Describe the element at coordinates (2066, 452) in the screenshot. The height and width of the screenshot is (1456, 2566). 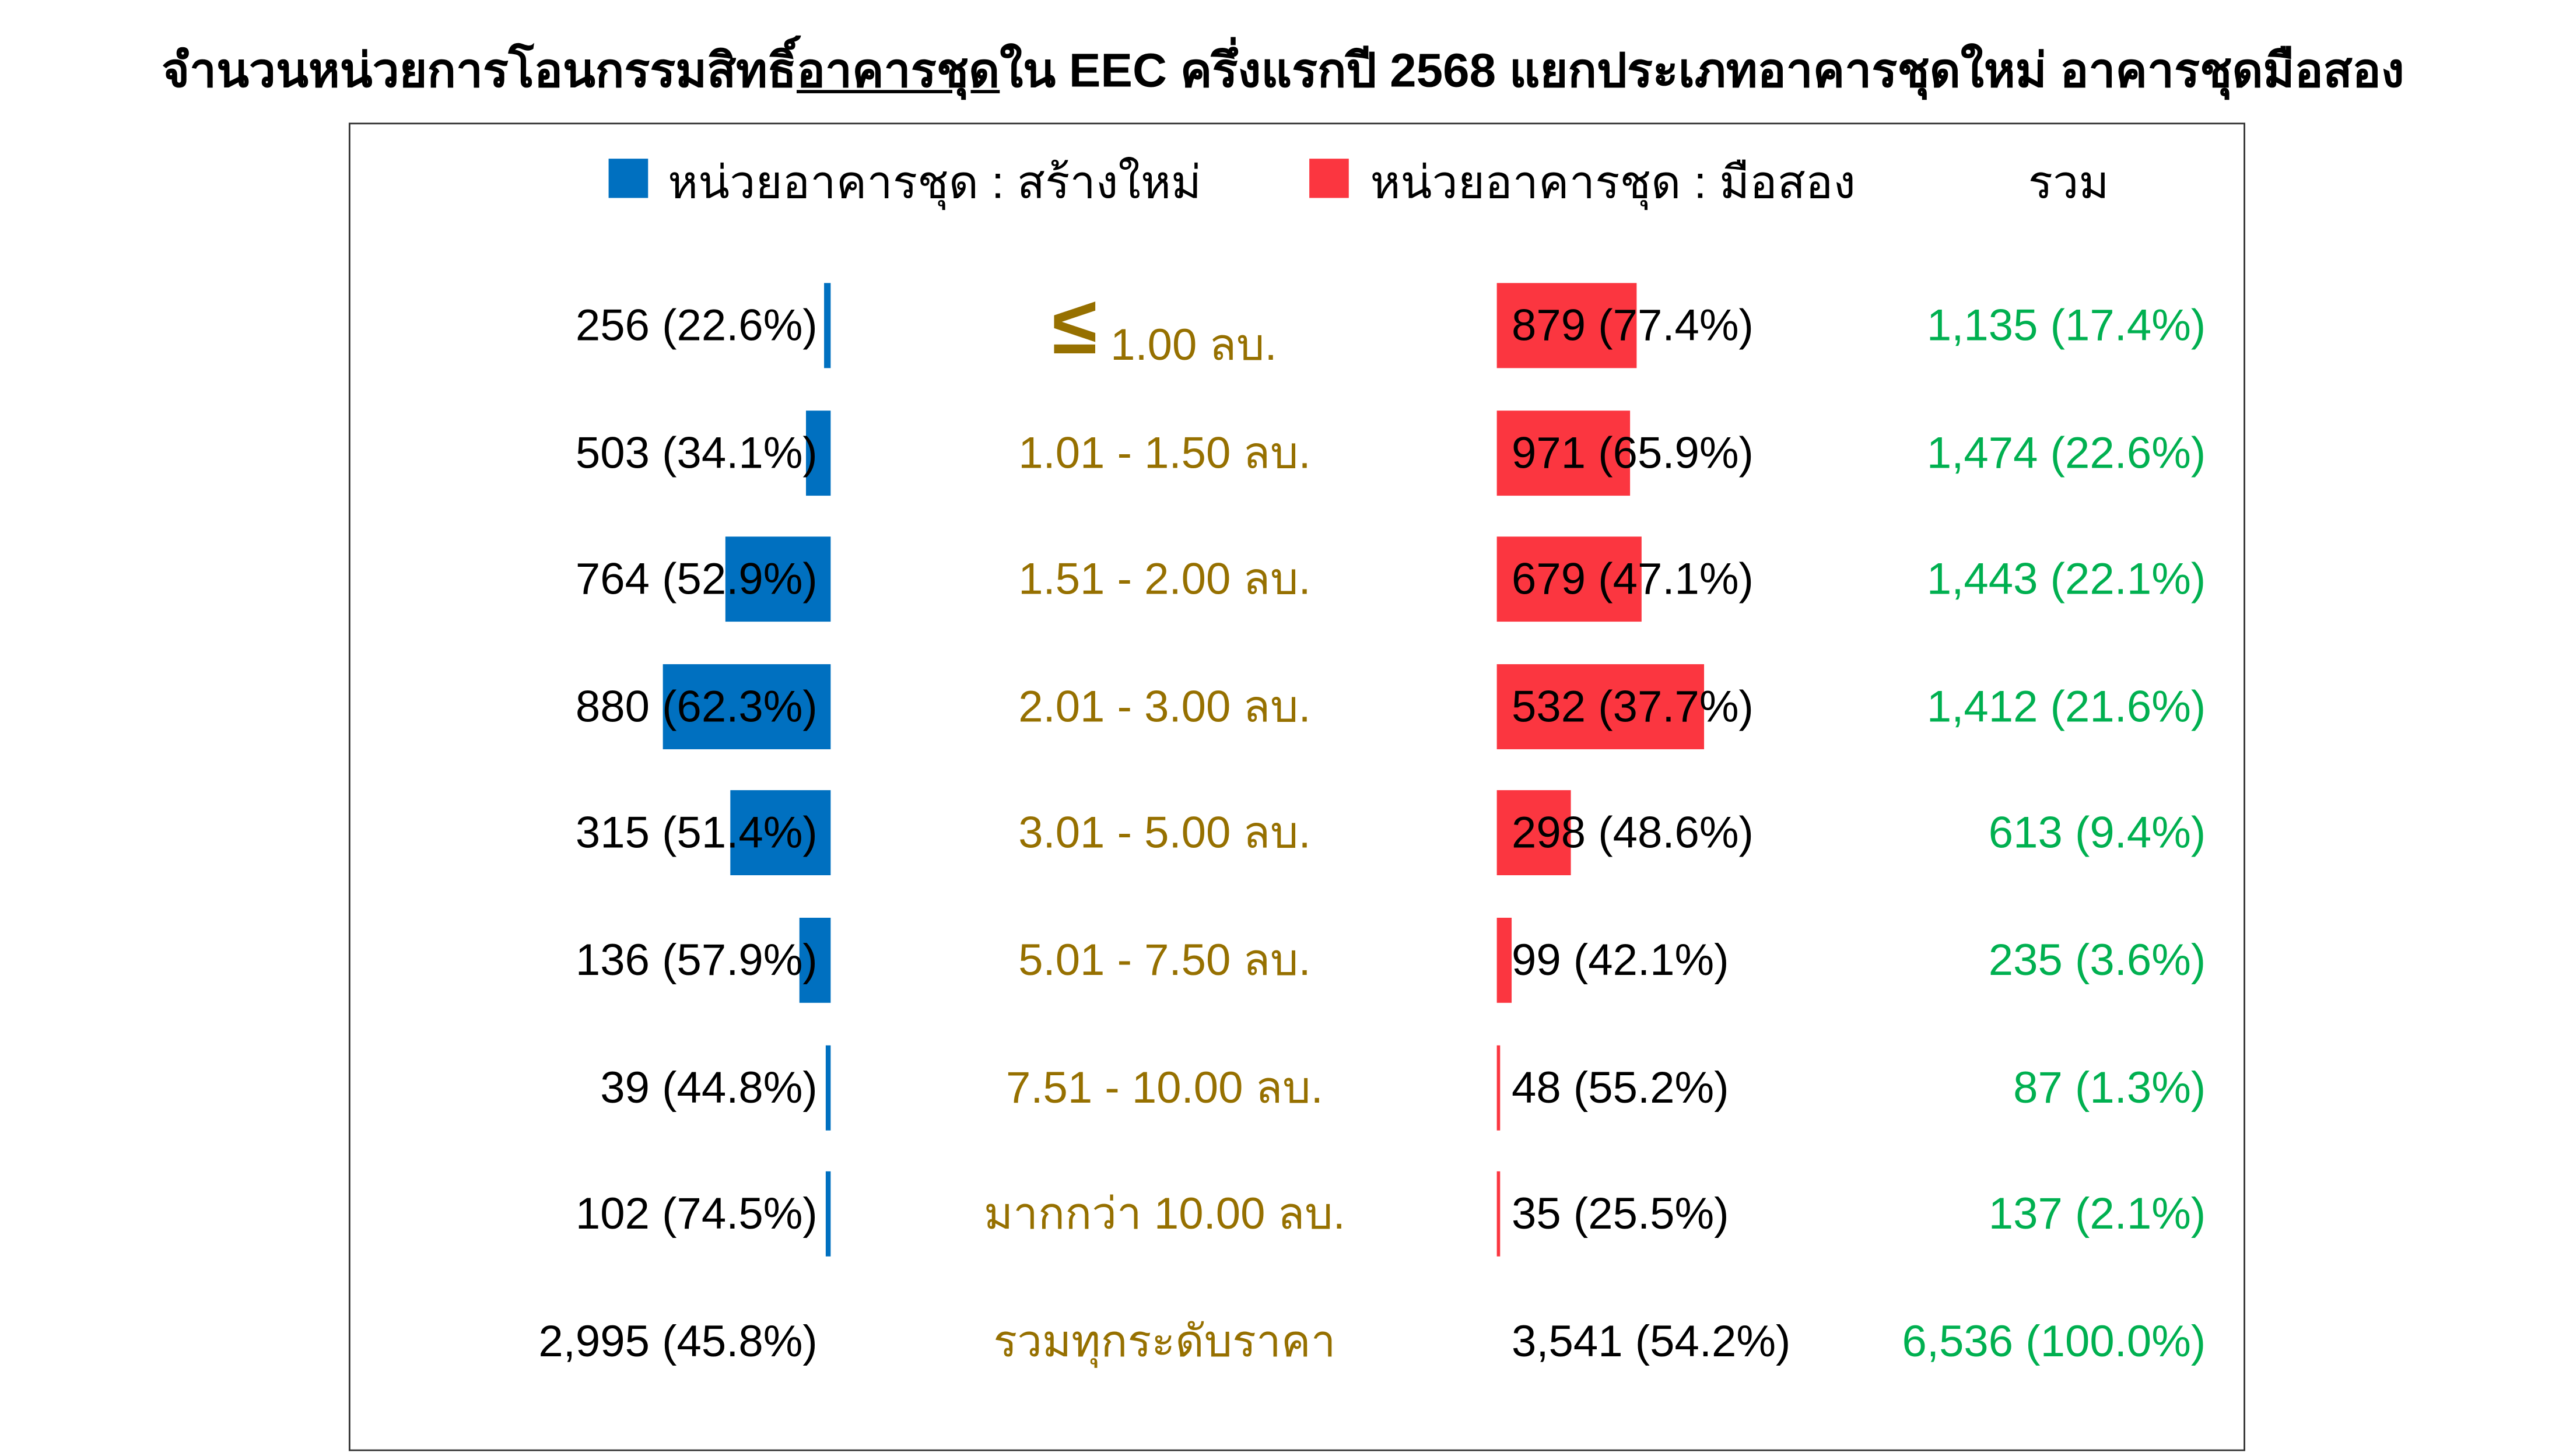
I see `label-total: 1,474 (22.6%)` at that location.